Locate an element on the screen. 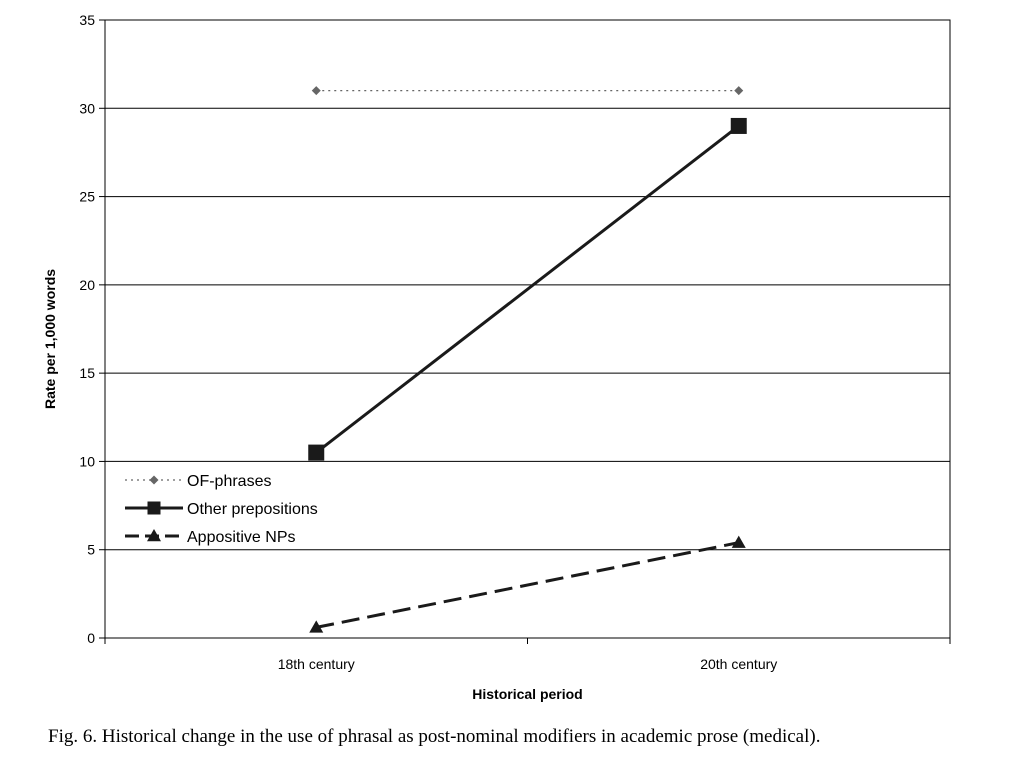 This screenshot has height=780, width=1012. y-tick-label-4: 20 is located at coordinates (87, 285).